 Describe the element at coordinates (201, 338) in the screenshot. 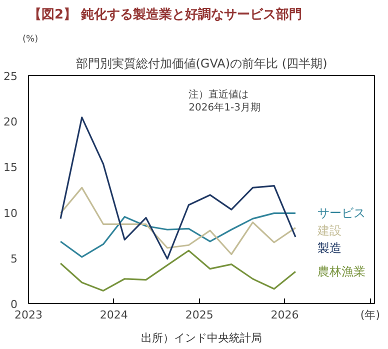

I see `text: 出所）インド中央統計局` at that location.